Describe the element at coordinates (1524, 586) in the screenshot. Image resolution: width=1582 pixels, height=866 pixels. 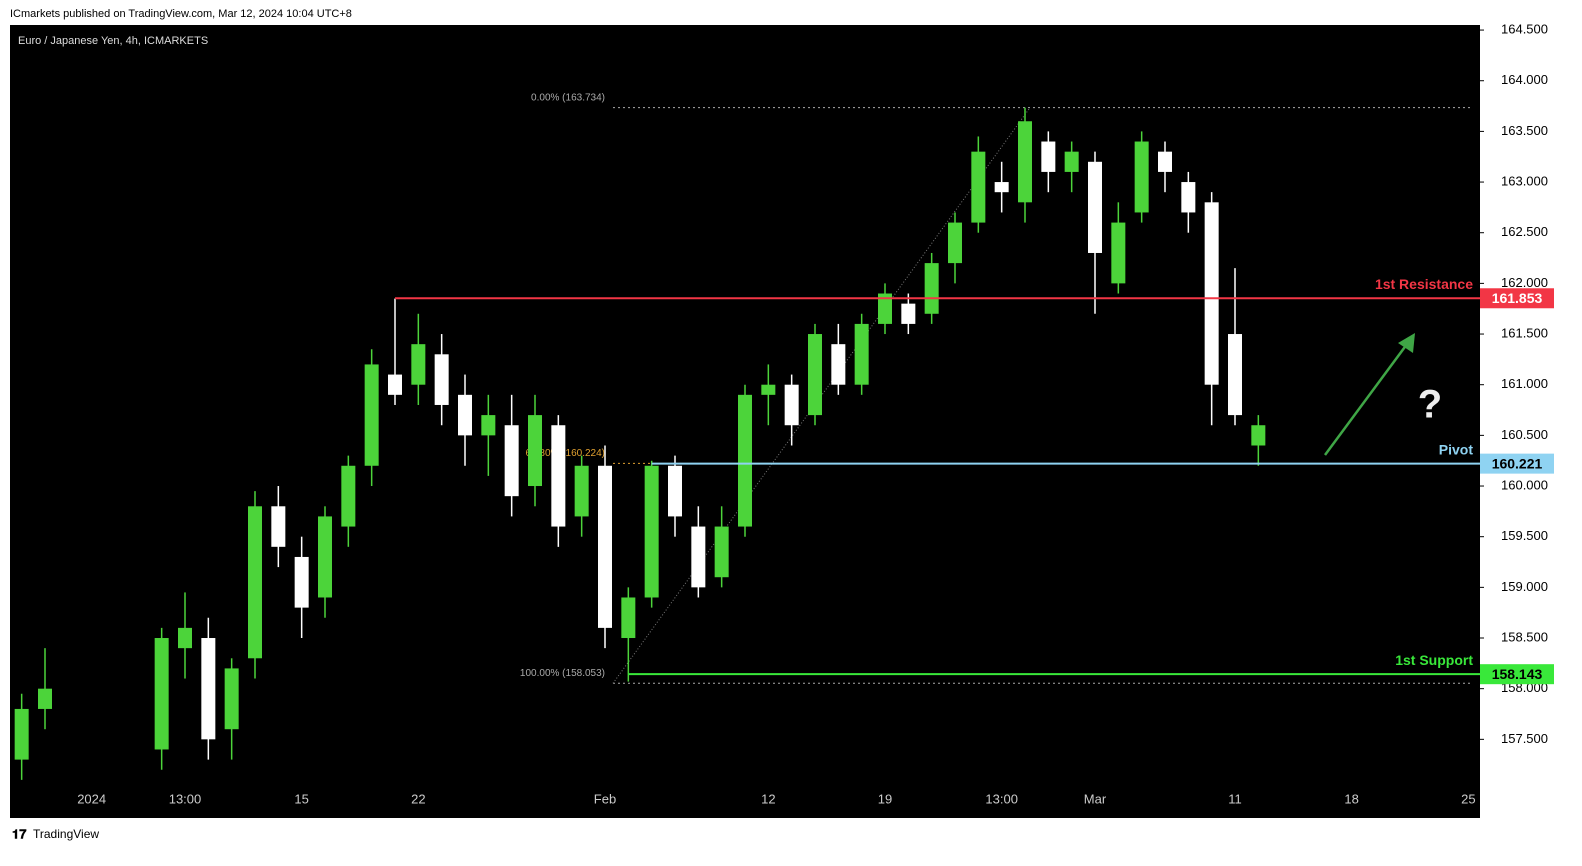
I see `y-tick-label: 159.000` at that location.